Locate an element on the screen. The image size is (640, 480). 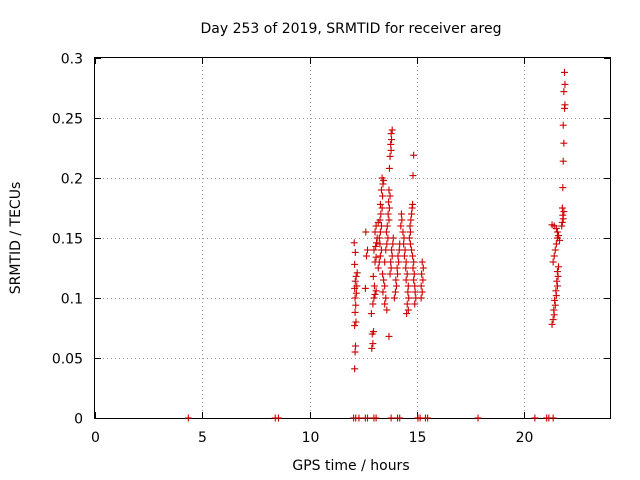
x-tick-label: 20 is located at coordinates (525, 438).